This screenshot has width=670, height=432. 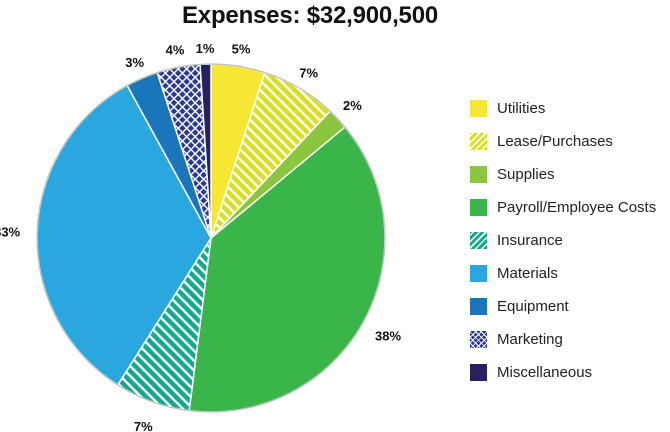 What do you see at coordinates (308, 73) in the screenshot?
I see `slice-label-lease-purchases: 7%` at bounding box center [308, 73].